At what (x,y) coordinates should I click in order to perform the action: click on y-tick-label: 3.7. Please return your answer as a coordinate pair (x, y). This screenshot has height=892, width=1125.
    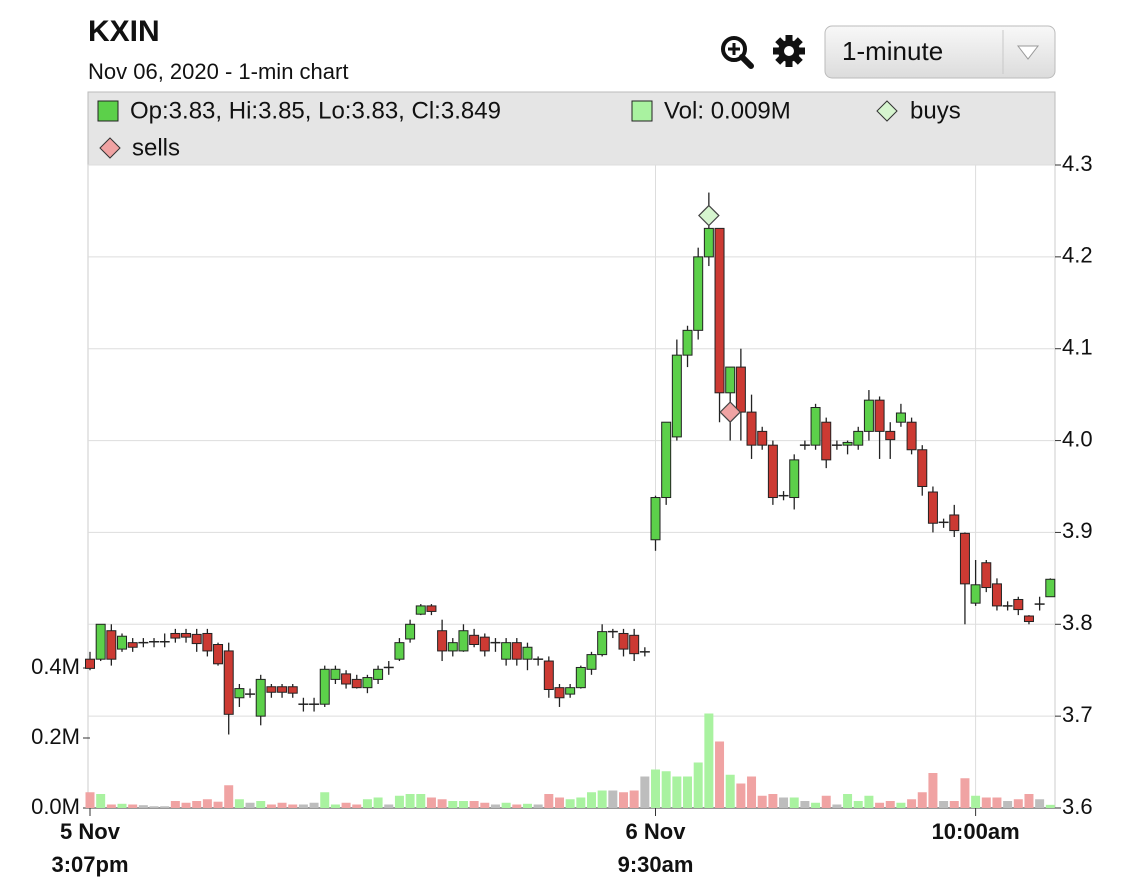
    Looking at the image, I should click on (1077, 714).